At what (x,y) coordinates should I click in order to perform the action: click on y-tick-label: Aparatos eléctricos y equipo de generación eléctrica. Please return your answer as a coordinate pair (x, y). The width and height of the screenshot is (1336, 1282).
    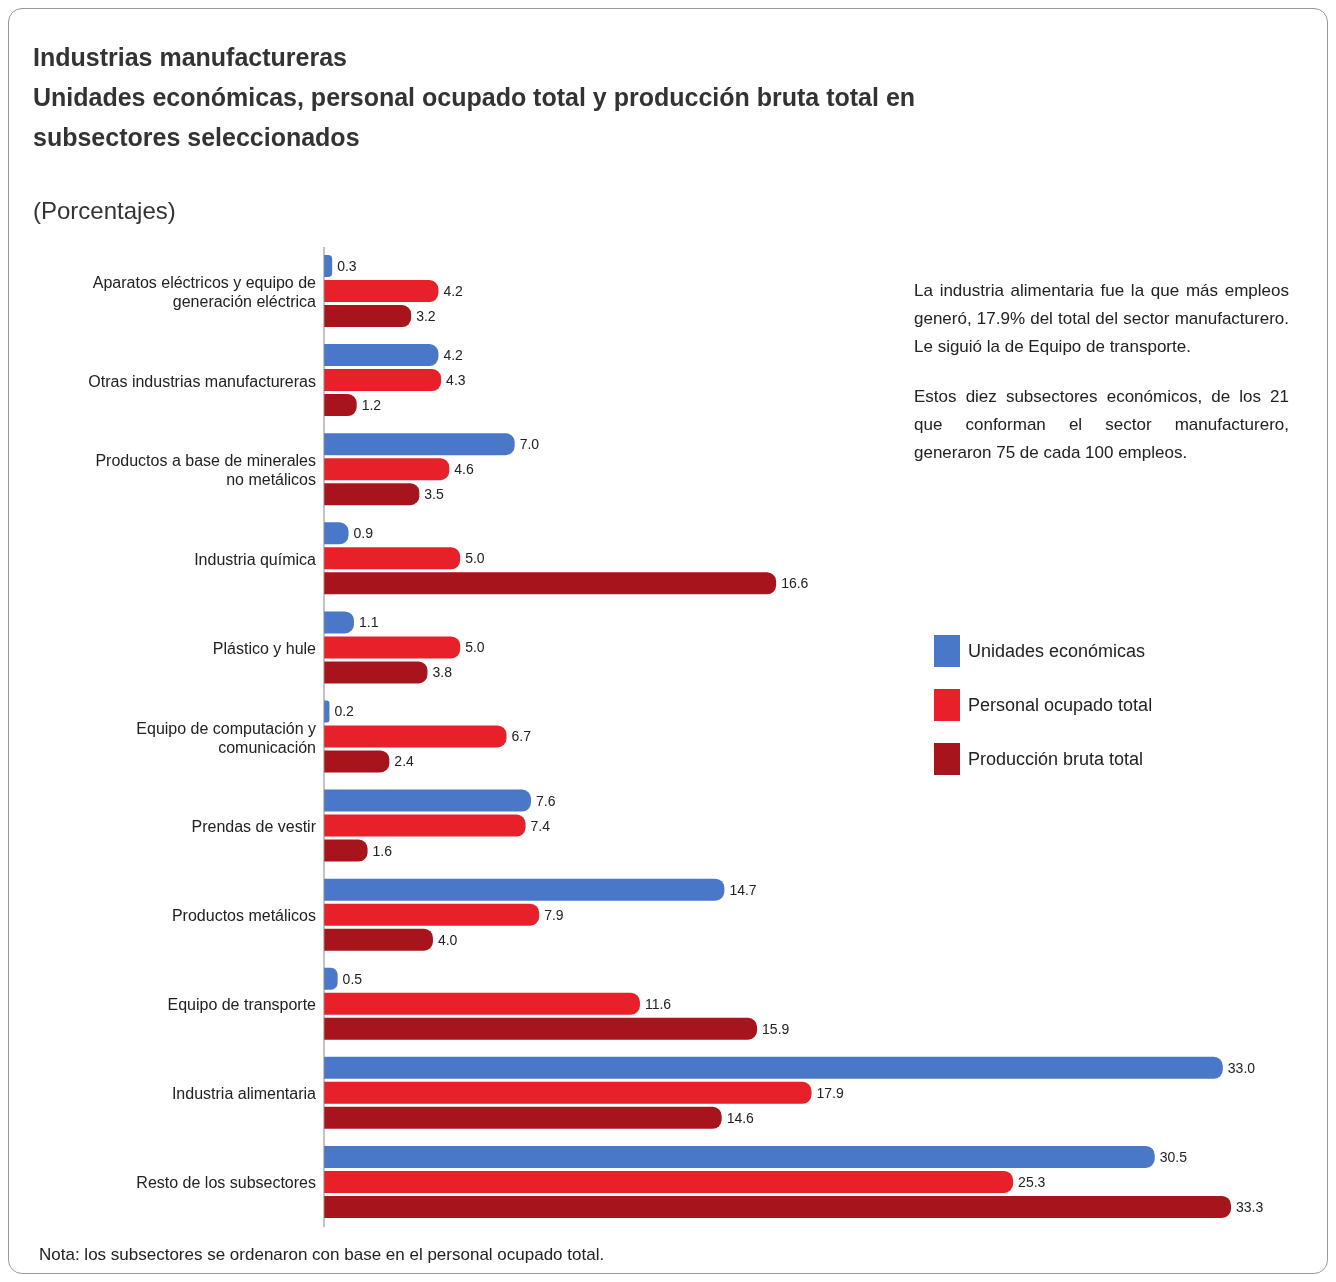
    Looking at the image, I should click on (204, 291).